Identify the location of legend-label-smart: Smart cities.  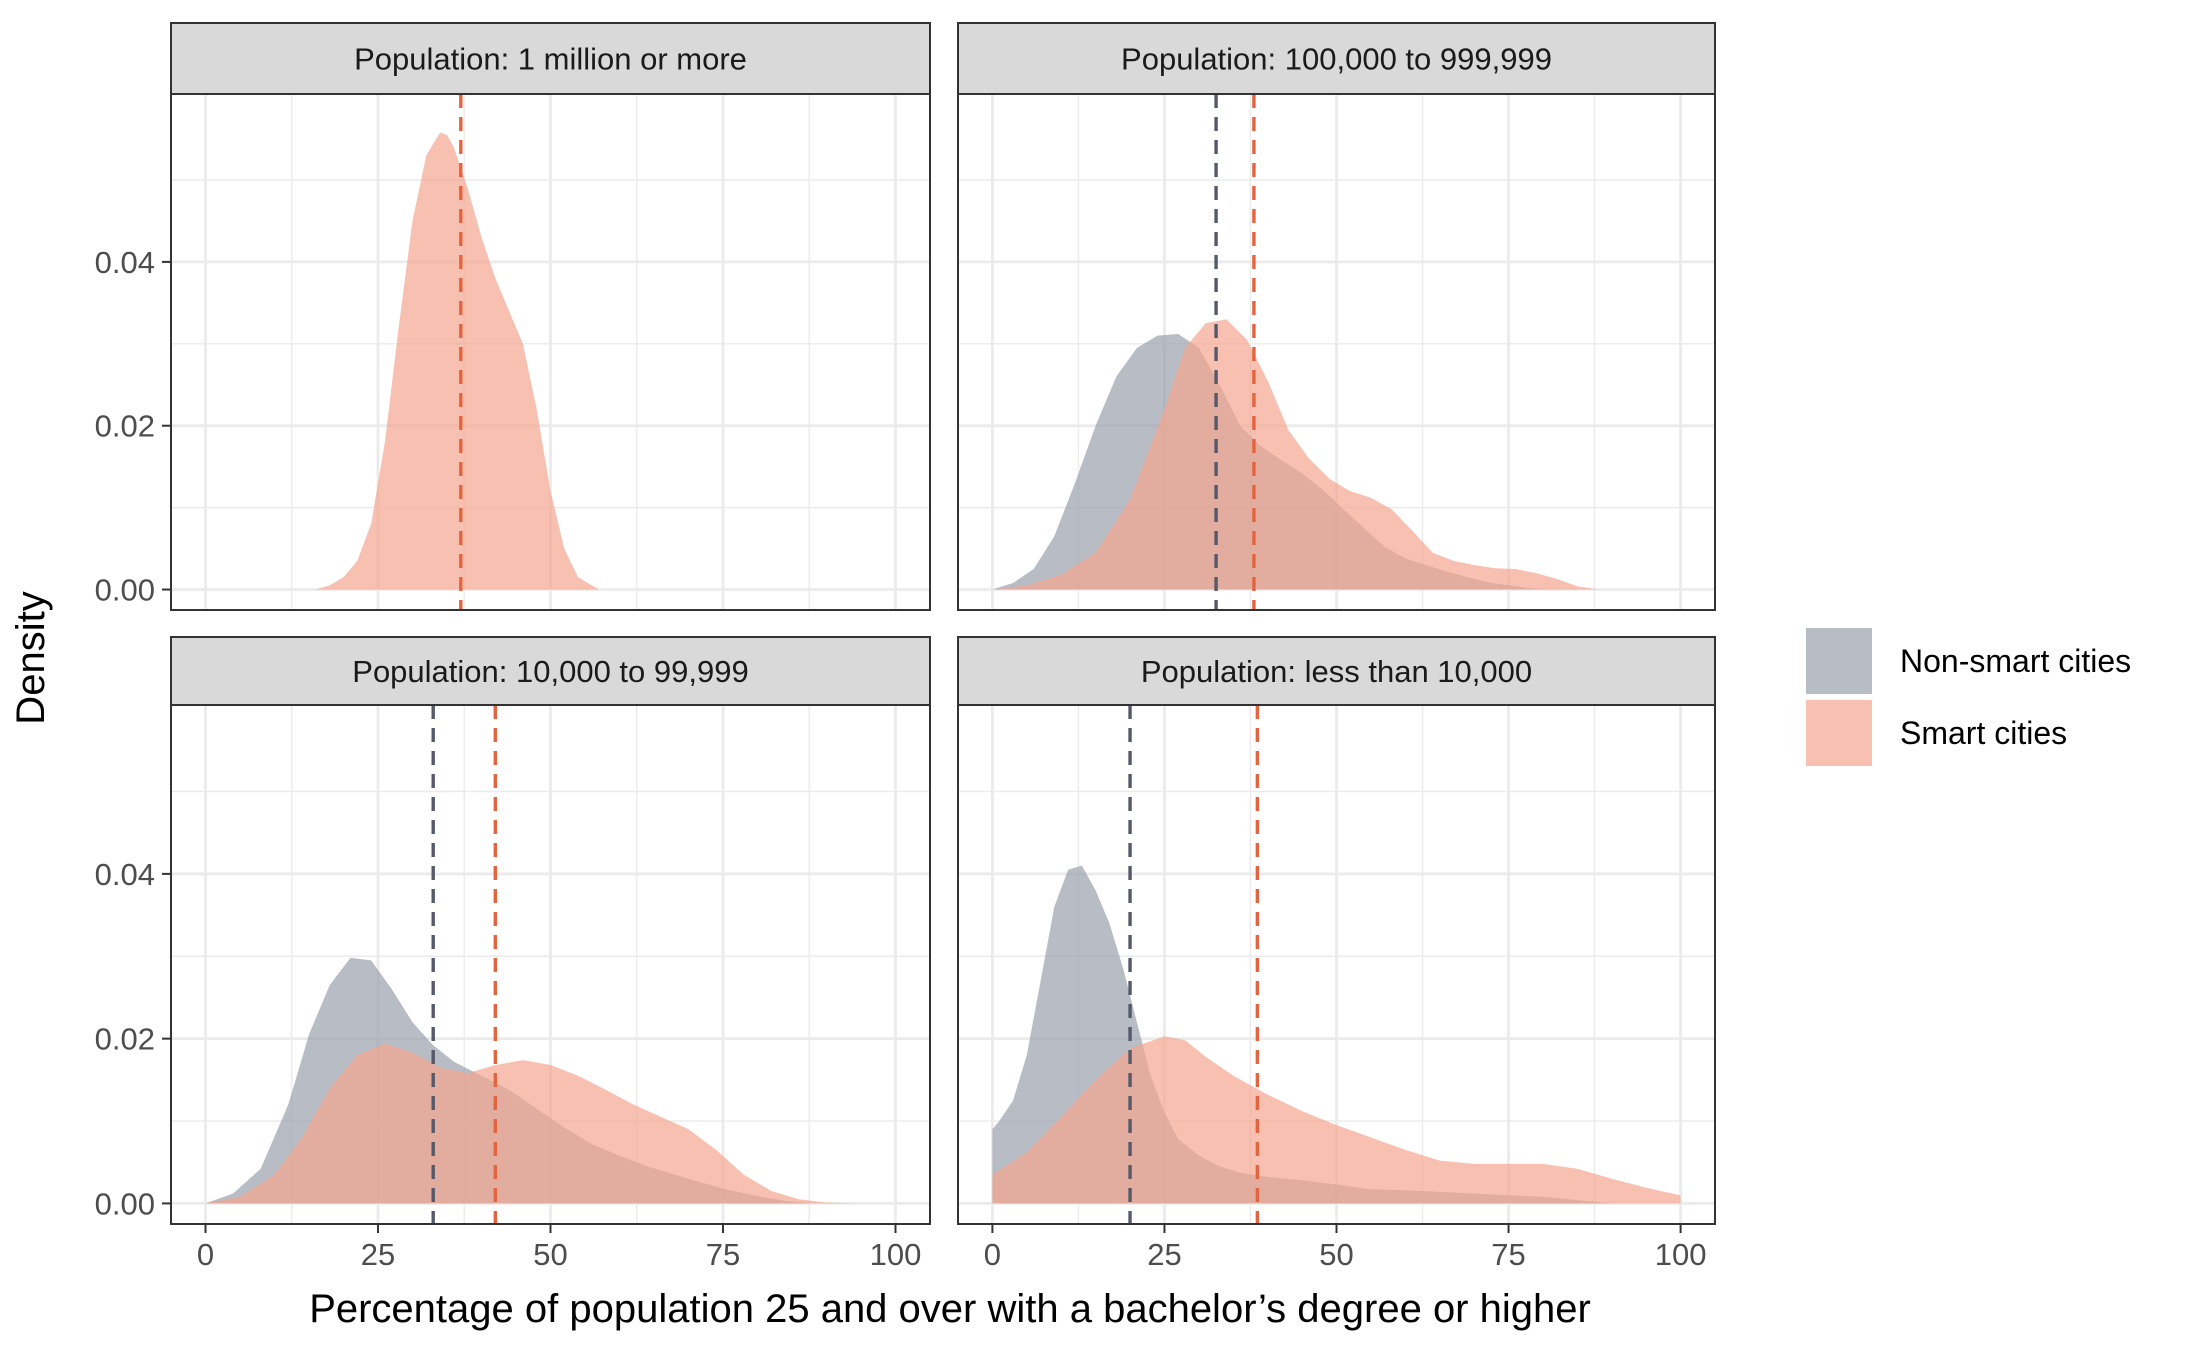
(1983, 733).